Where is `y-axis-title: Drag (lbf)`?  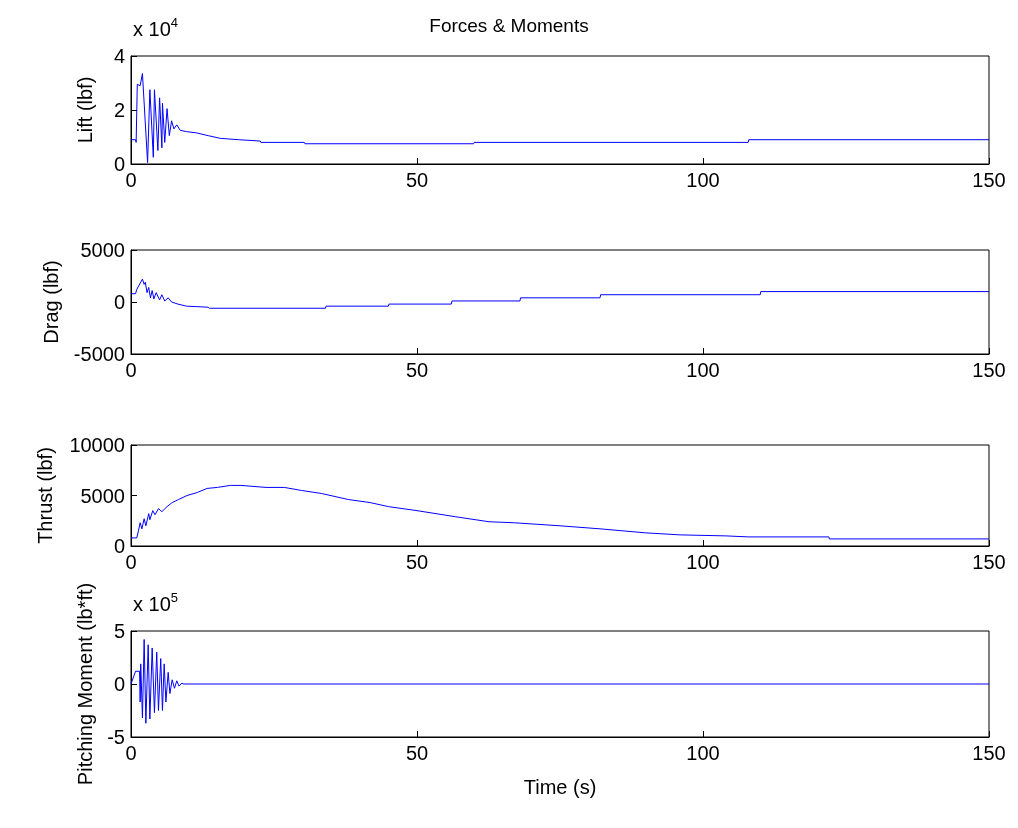
y-axis-title: Drag (lbf) is located at coordinates (51, 302).